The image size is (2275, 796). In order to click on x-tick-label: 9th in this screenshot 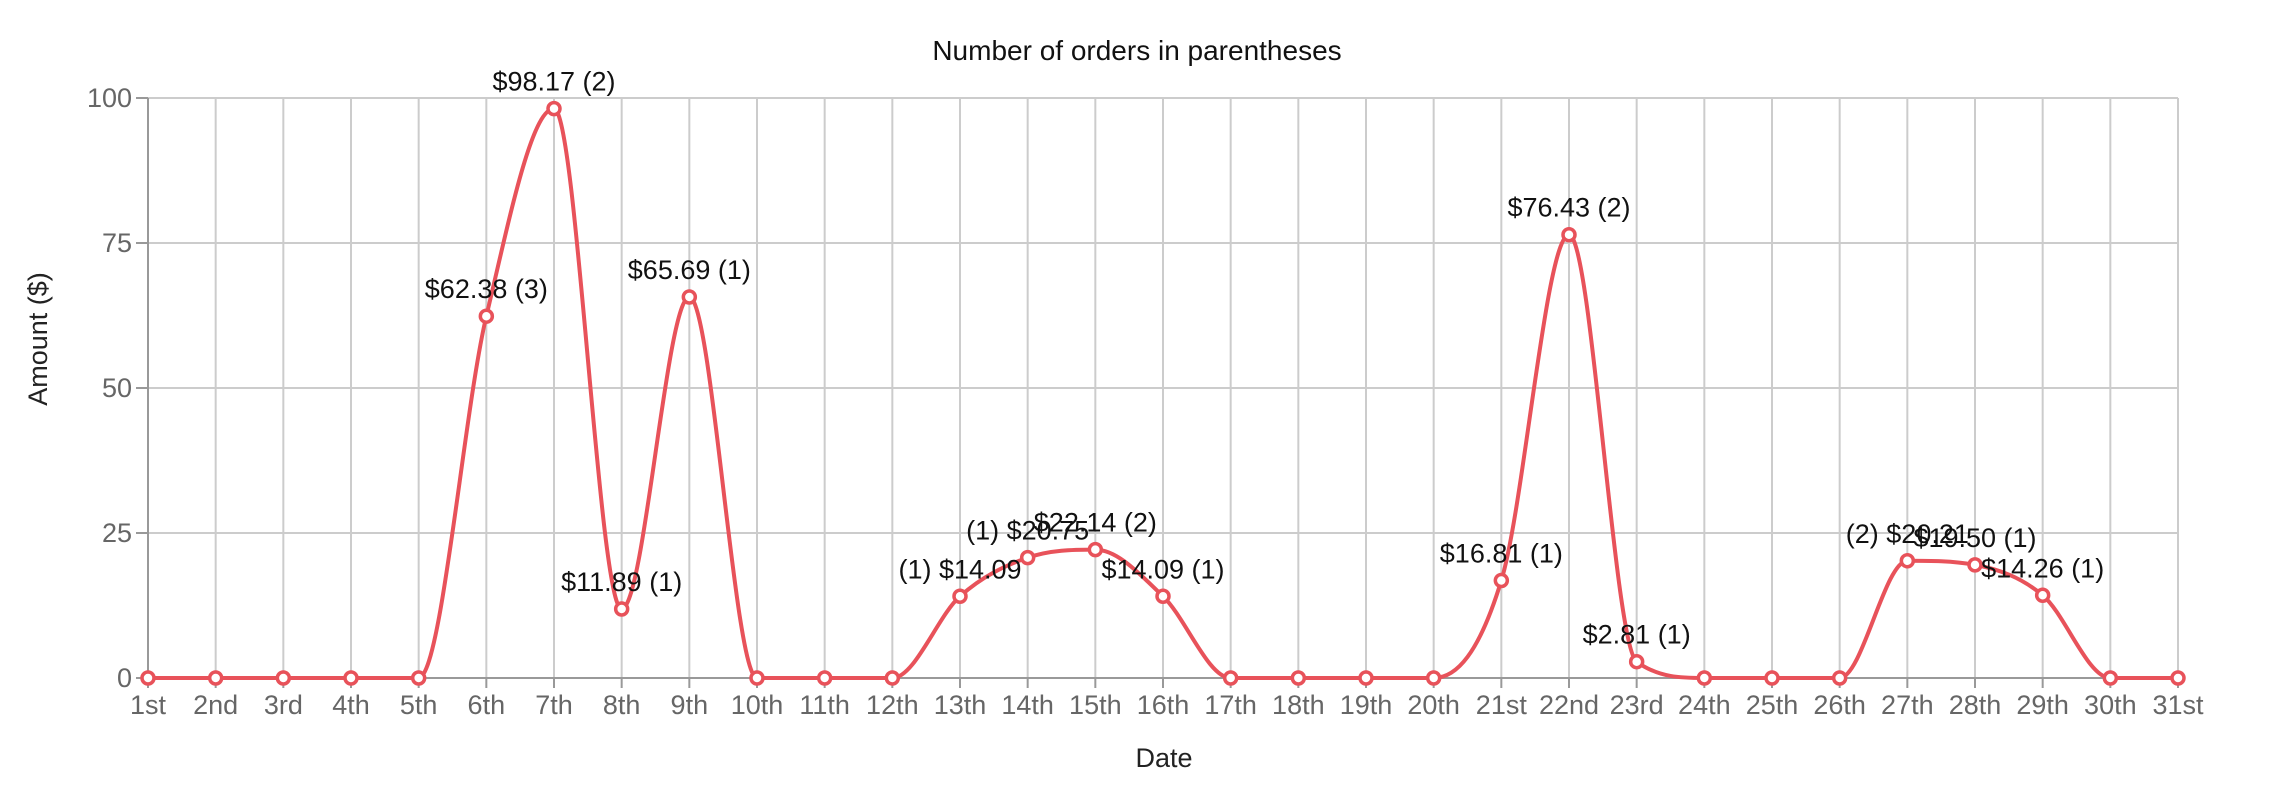, I will do `click(690, 705)`.